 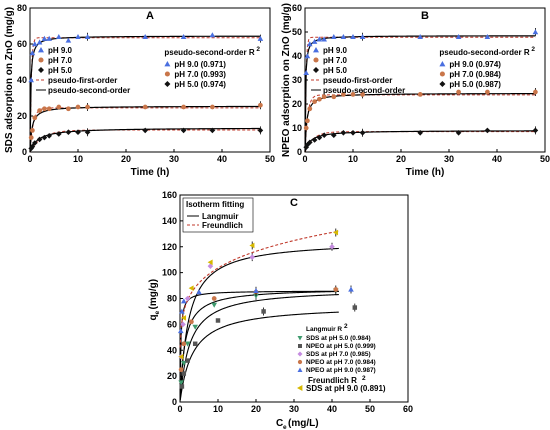 I want to click on b-y-tick-label: 30, so click(x=297, y=80).